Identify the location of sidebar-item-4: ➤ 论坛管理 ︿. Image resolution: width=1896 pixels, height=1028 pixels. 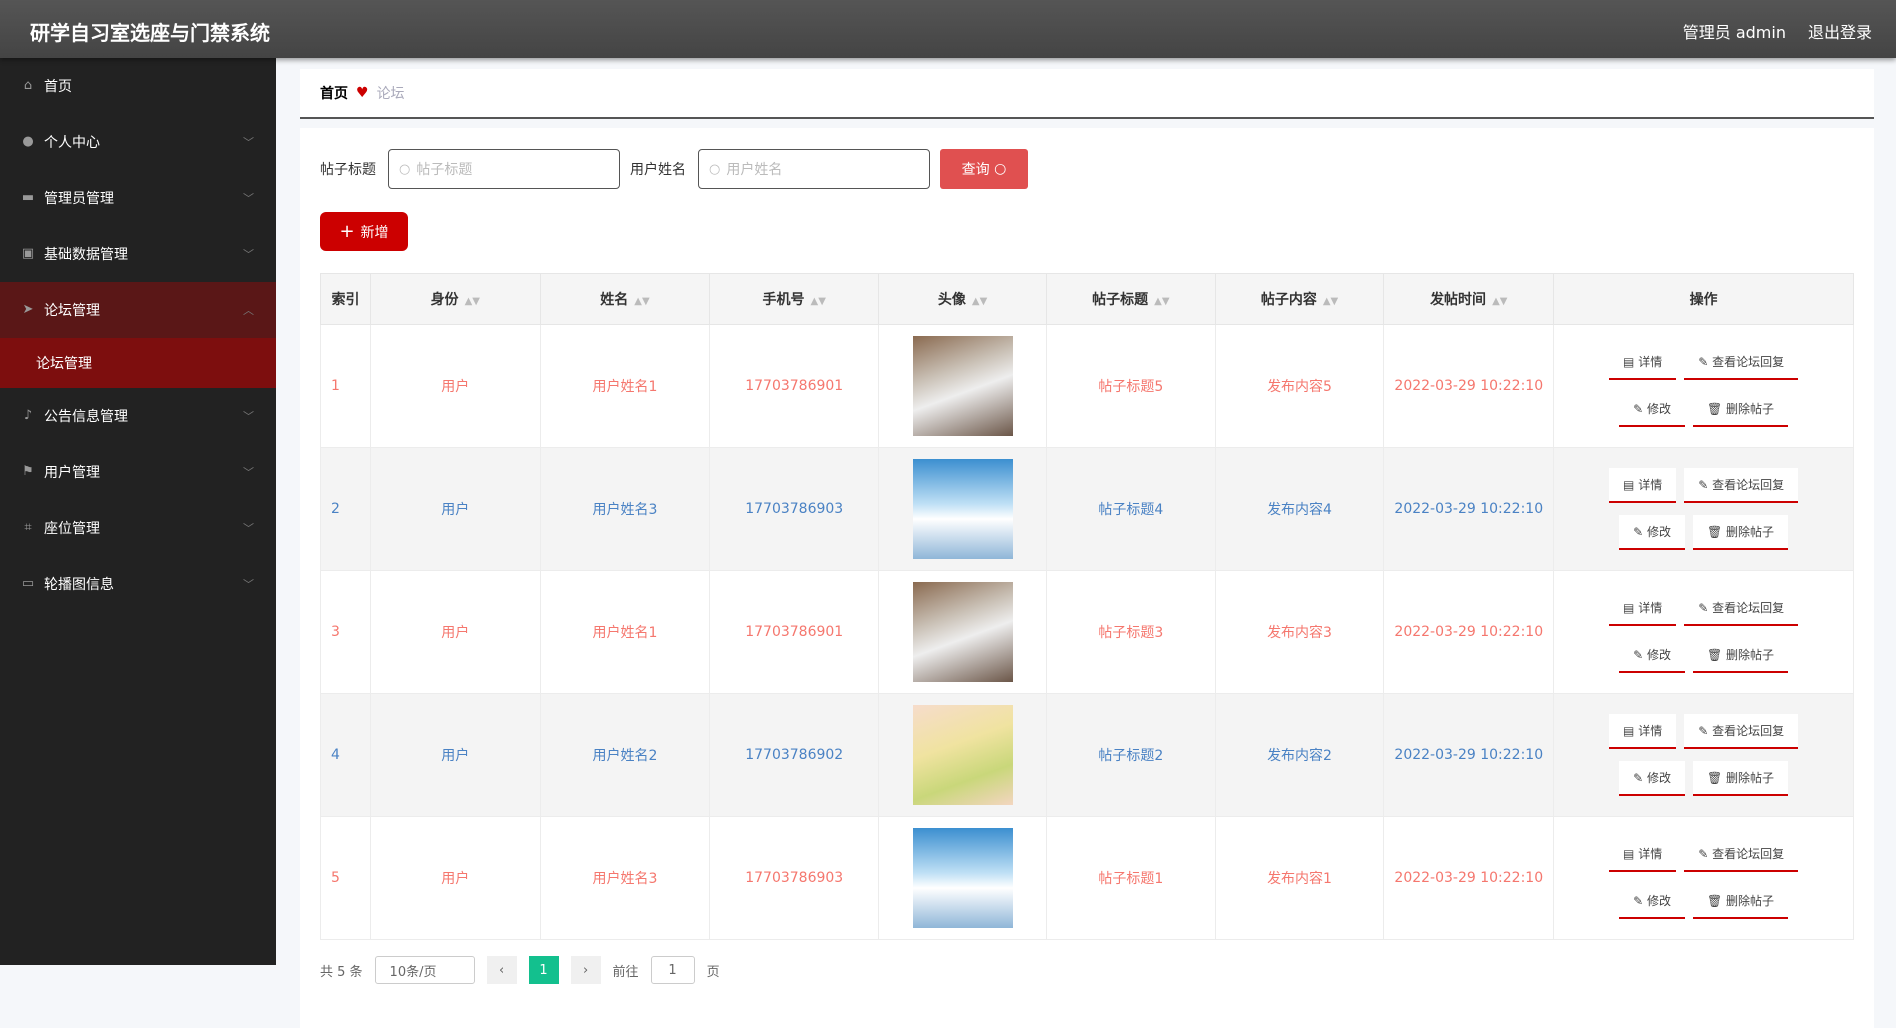
(138, 310).